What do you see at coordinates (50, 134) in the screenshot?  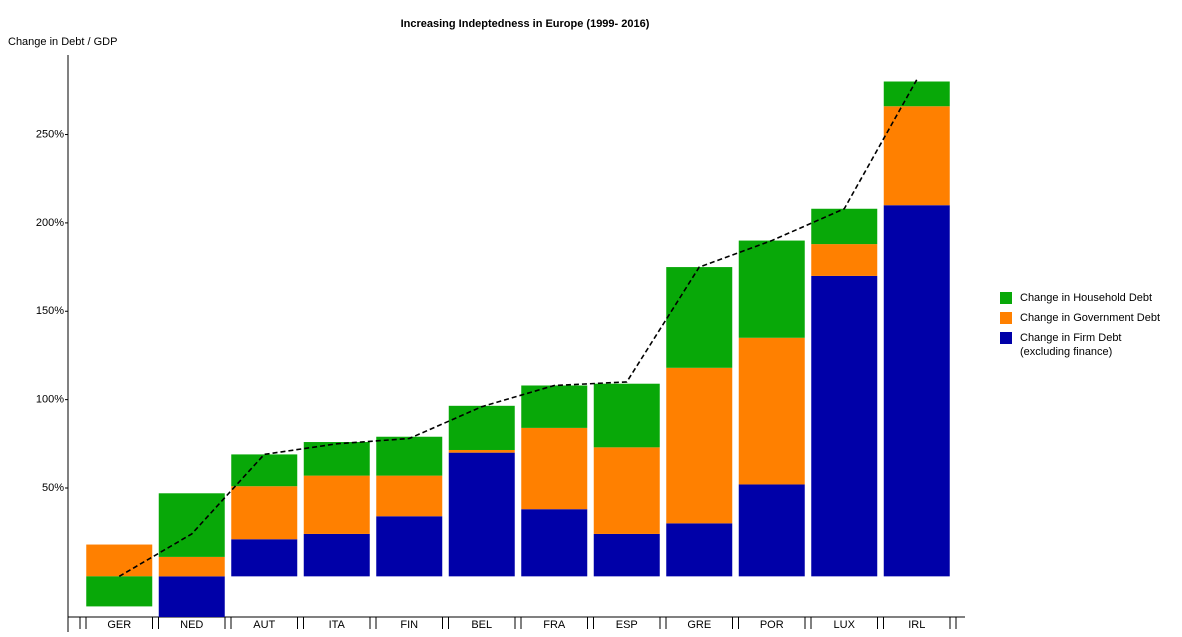 I see `y-tick-label: 250%` at bounding box center [50, 134].